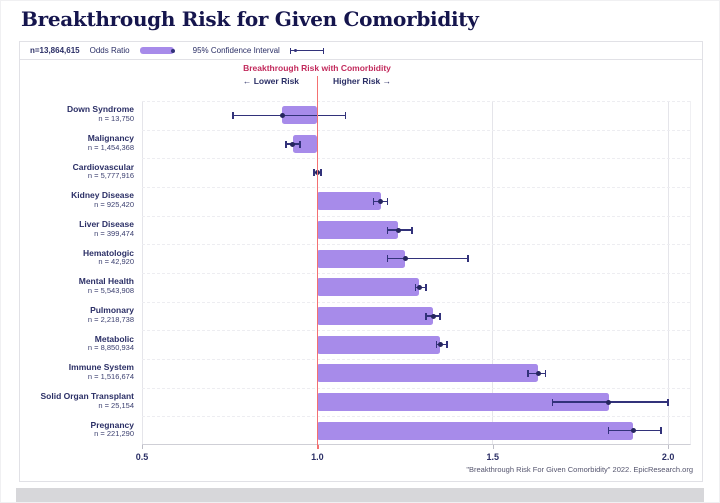  I want to click on category-name: Down Syndrome, so click(100, 109).